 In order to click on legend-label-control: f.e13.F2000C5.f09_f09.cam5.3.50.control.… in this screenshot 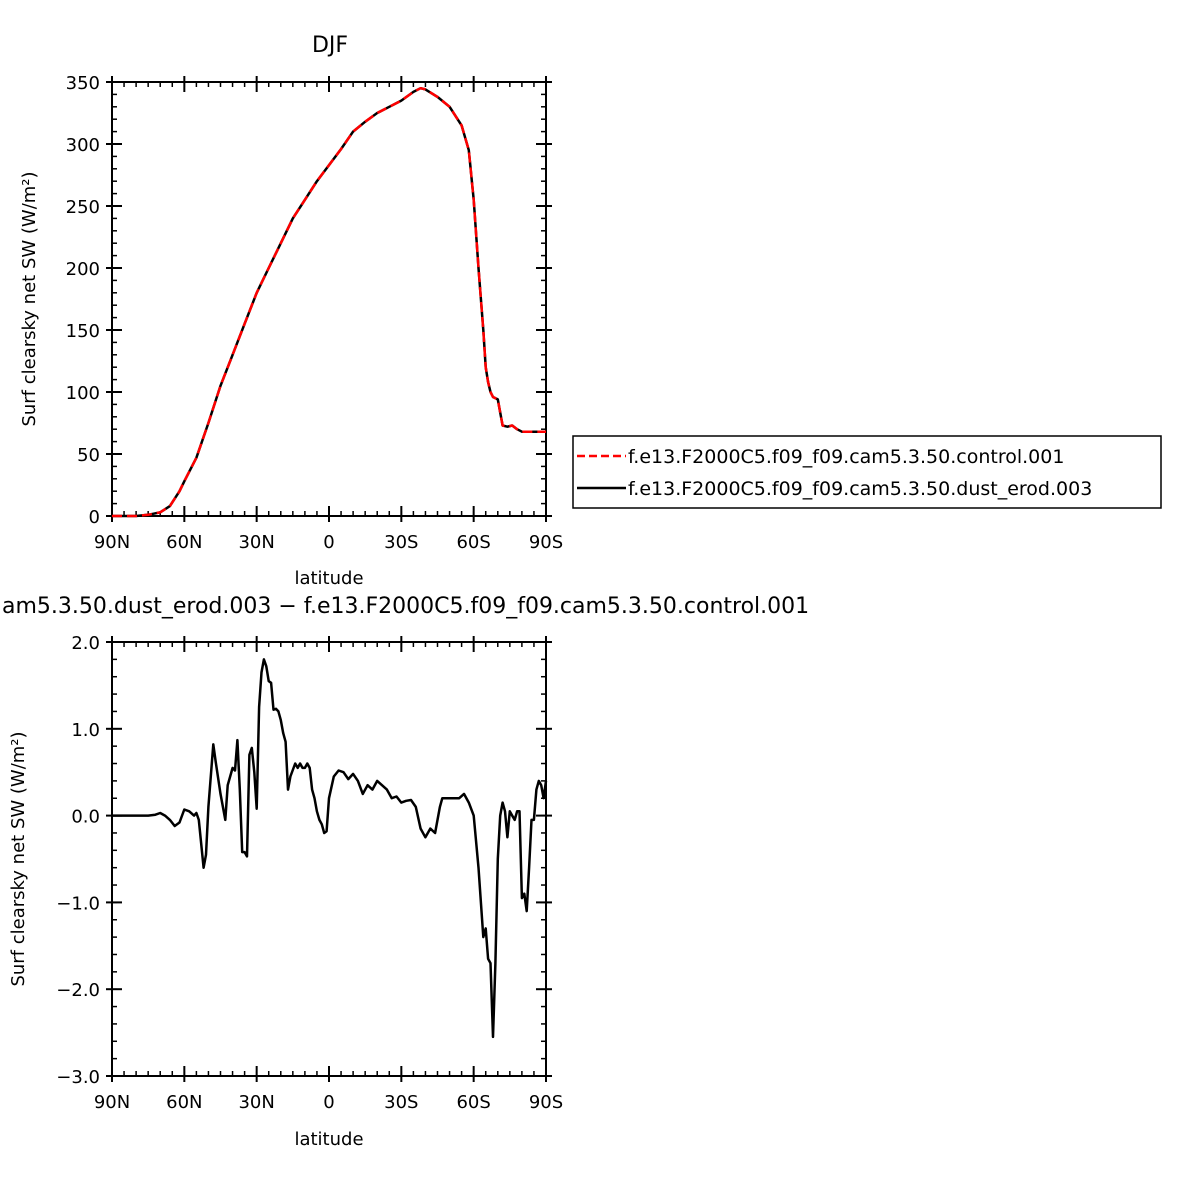, I will do `click(846, 457)`.